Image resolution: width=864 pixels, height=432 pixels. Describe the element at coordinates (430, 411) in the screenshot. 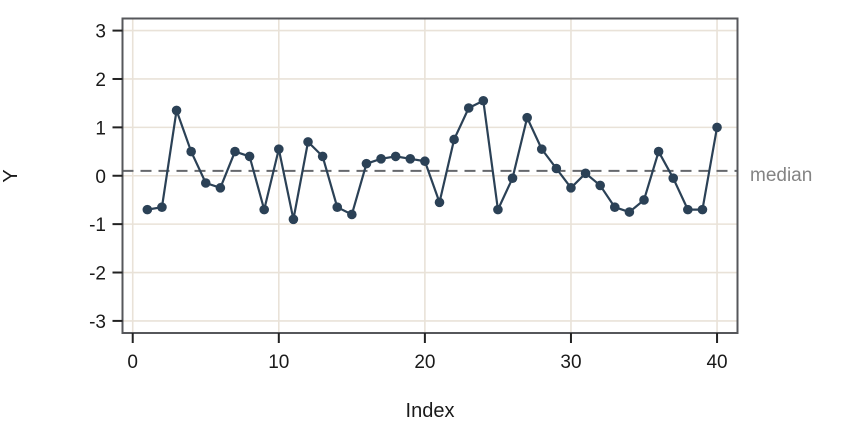

I see `x-axis-title: Index` at that location.